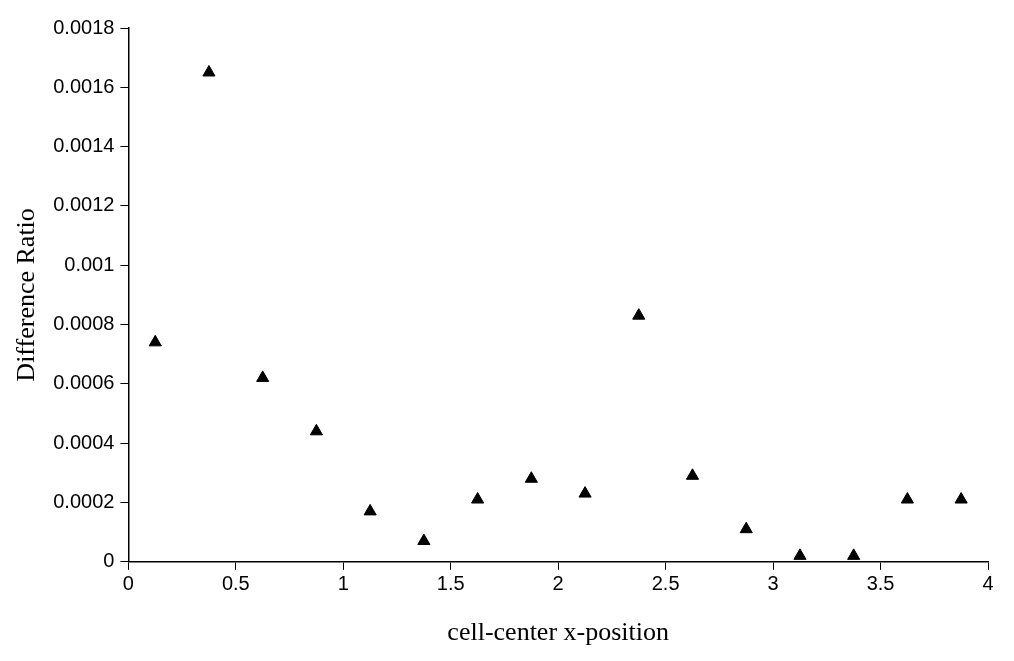  I want to click on x-axis-title: cell-center x-position, so click(558, 632).